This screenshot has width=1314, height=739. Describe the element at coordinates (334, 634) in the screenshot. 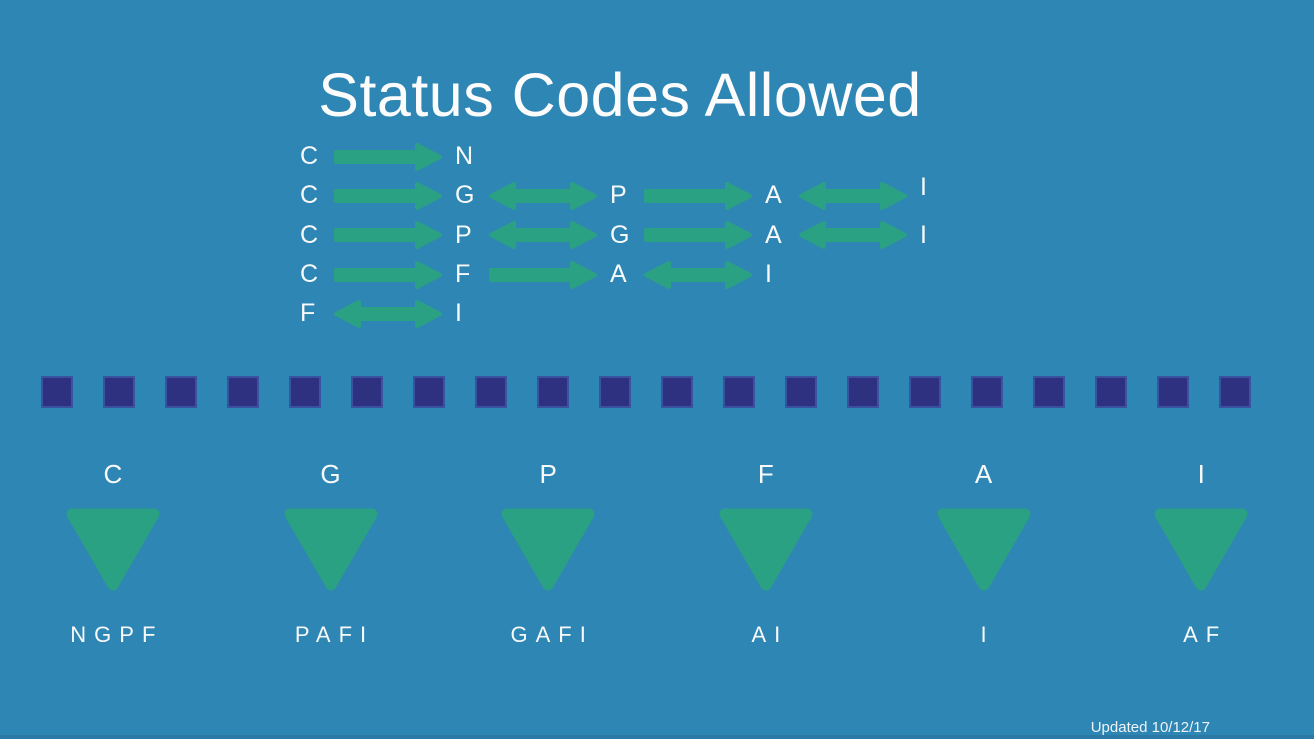

I see `allowed-codes: PAFI` at that location.